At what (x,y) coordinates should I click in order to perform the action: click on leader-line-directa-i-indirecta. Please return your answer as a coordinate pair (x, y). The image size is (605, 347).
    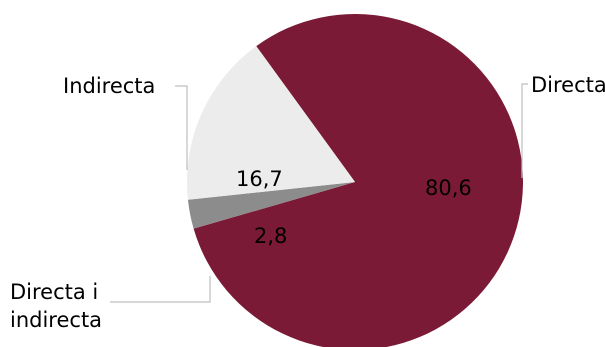
    Looking at the image, I should click on (160, 289).